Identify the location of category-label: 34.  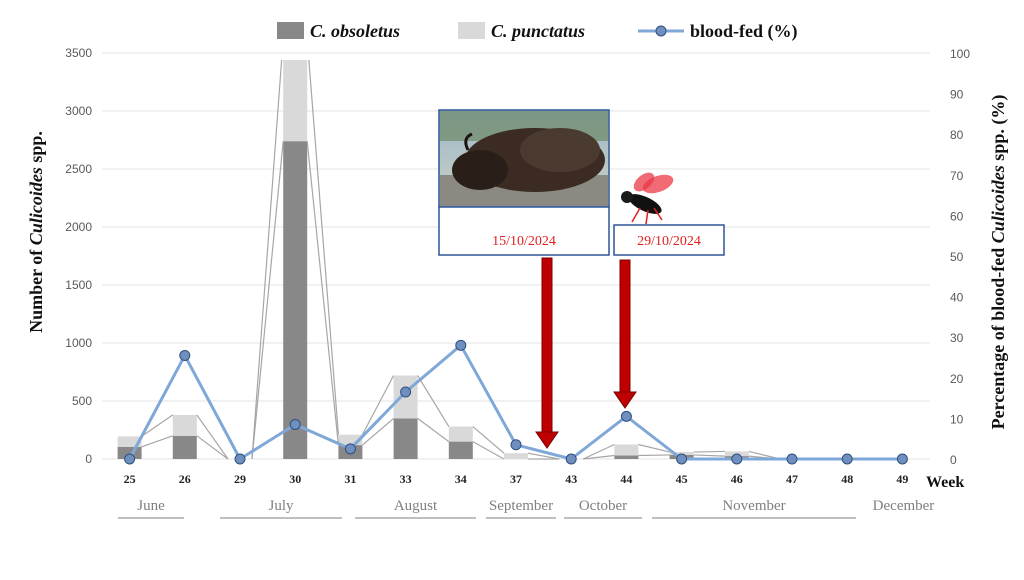
(461, 479).